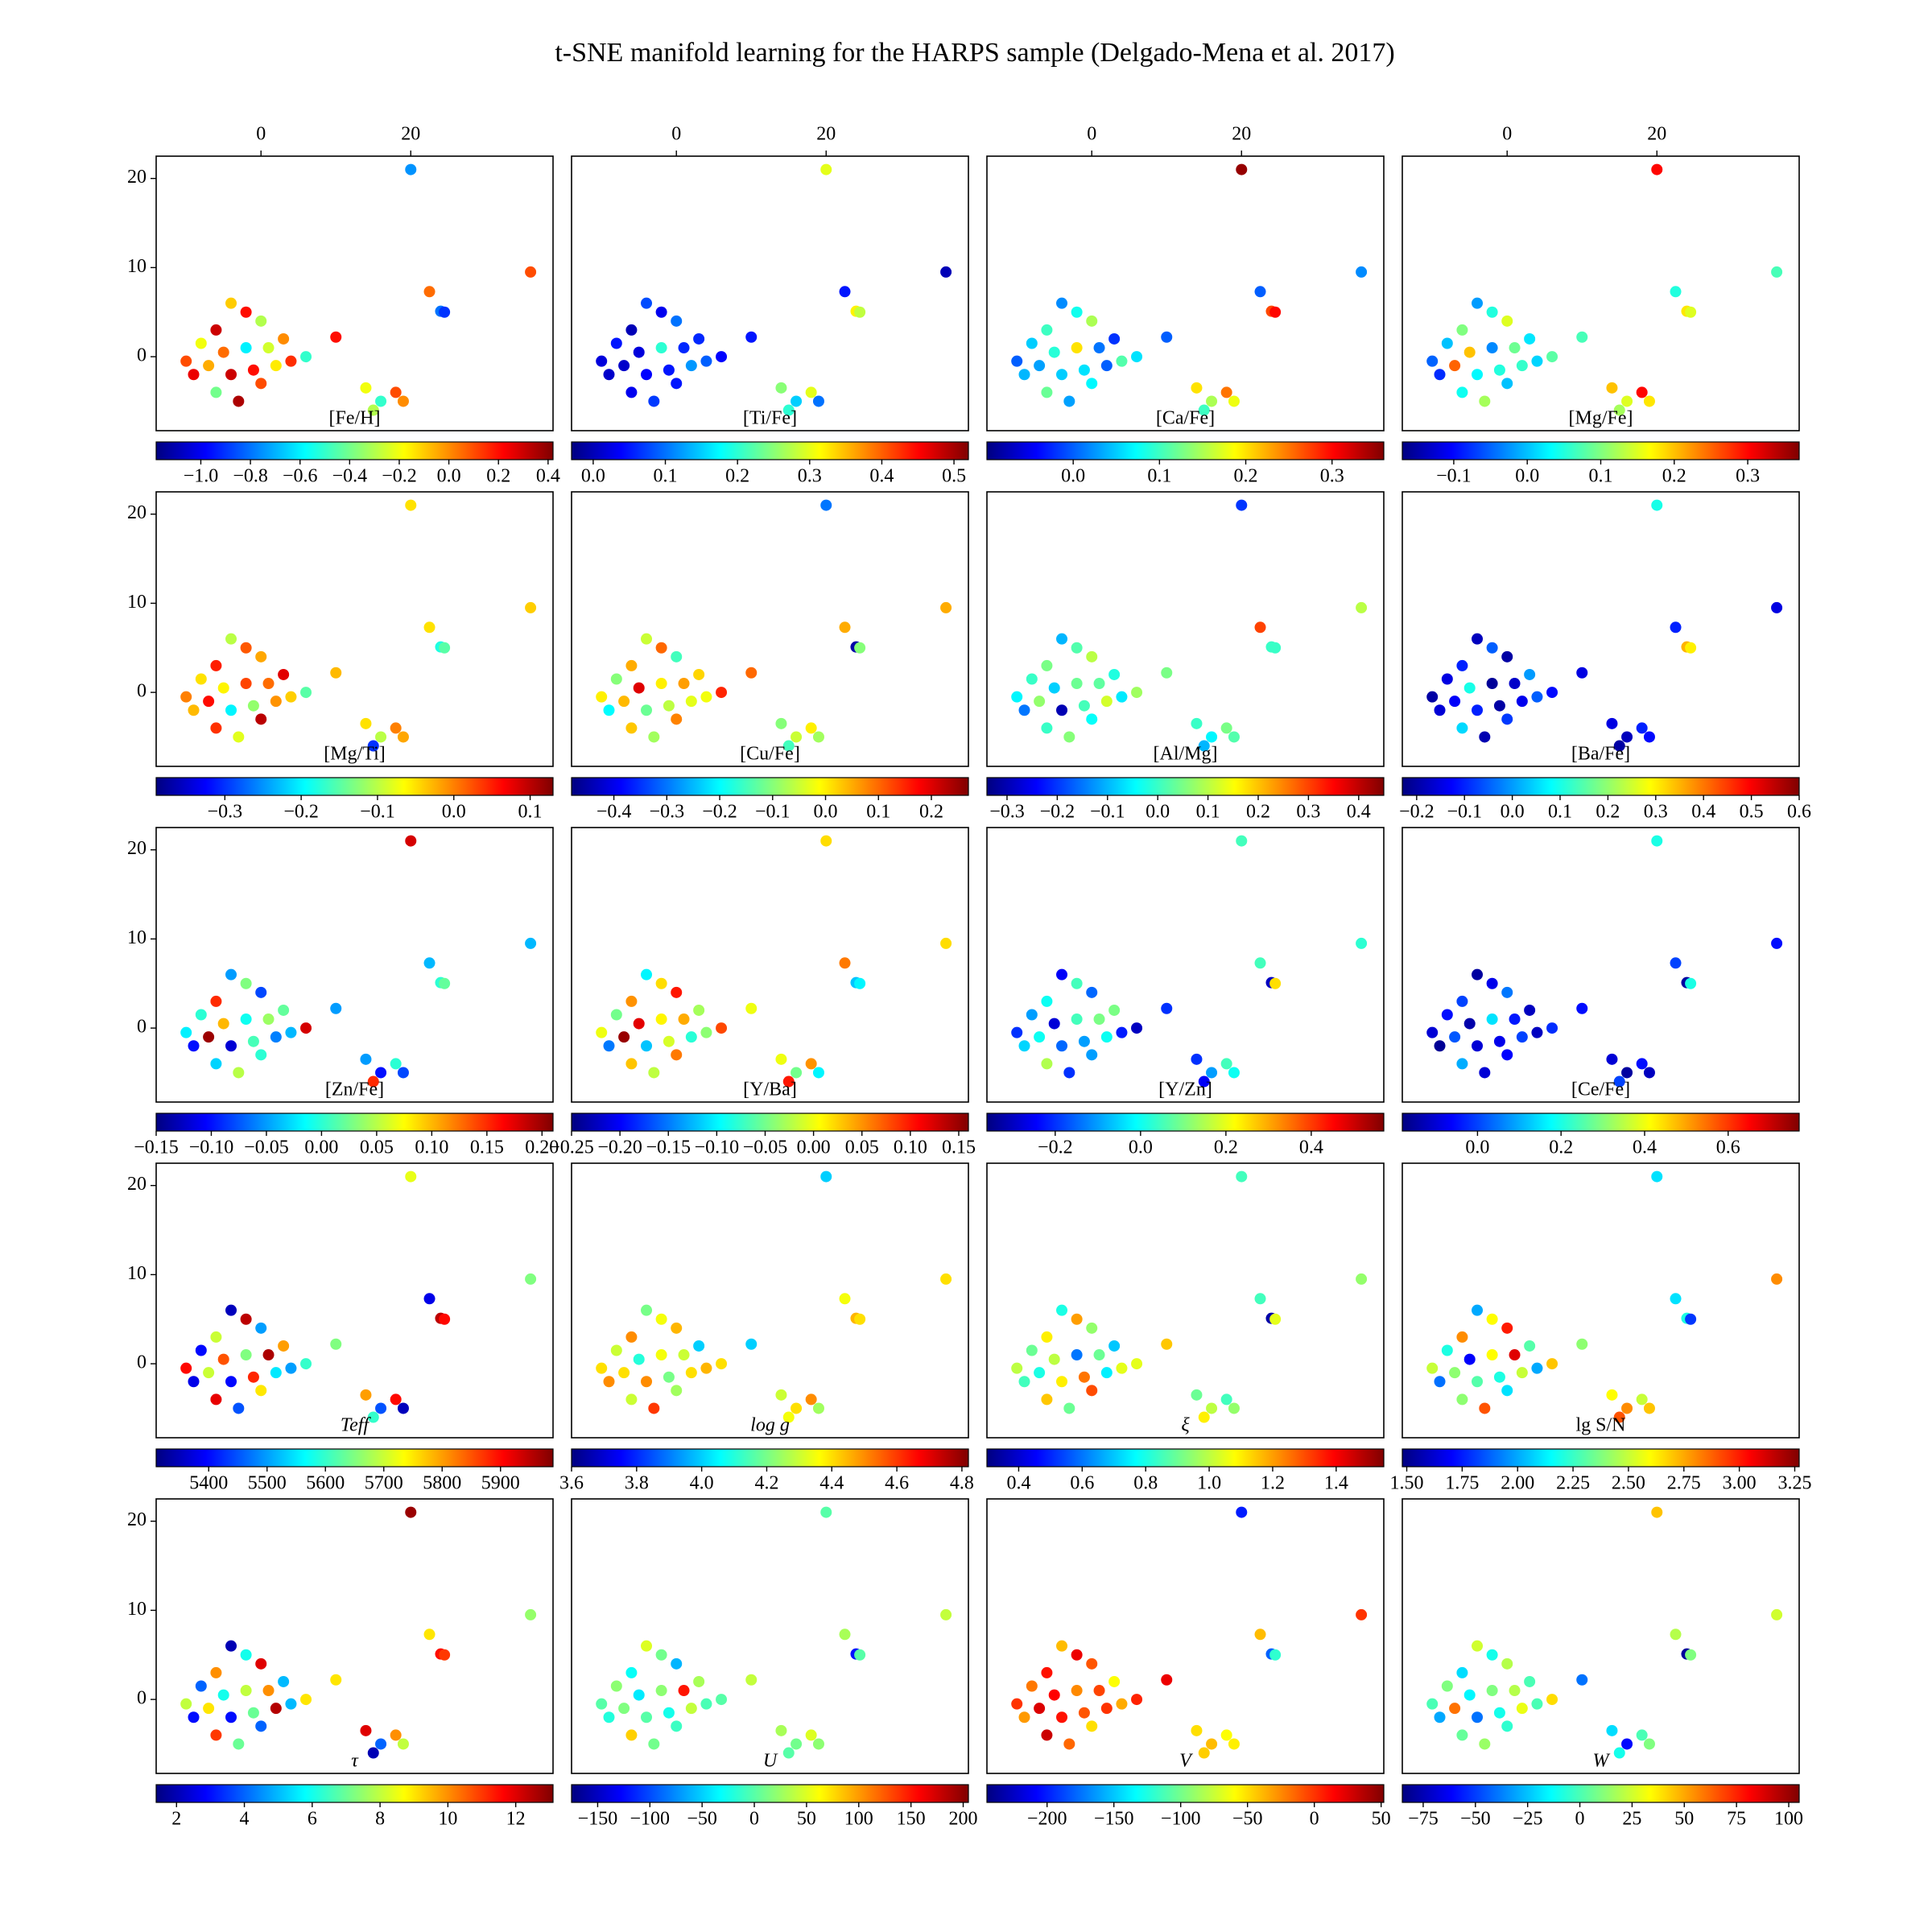 The height and width of the screenshot is (1932, 1932). Describe the element at coordinates (571, 1483) in the screenshot. I see `colorbar-tick-label: 3.6` at that location.